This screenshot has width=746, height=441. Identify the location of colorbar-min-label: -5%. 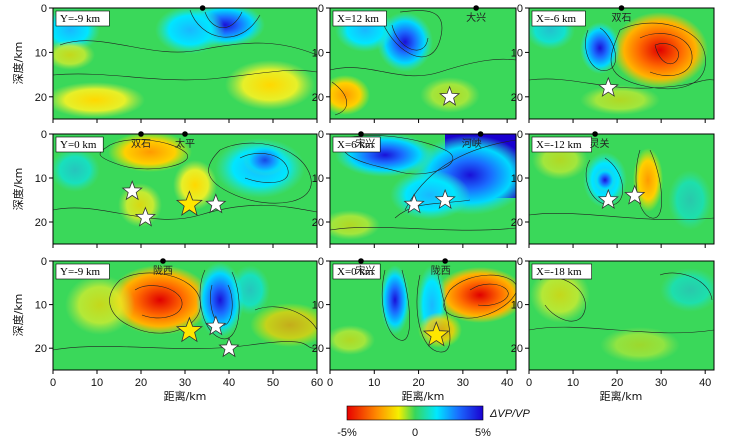
(347, 433).